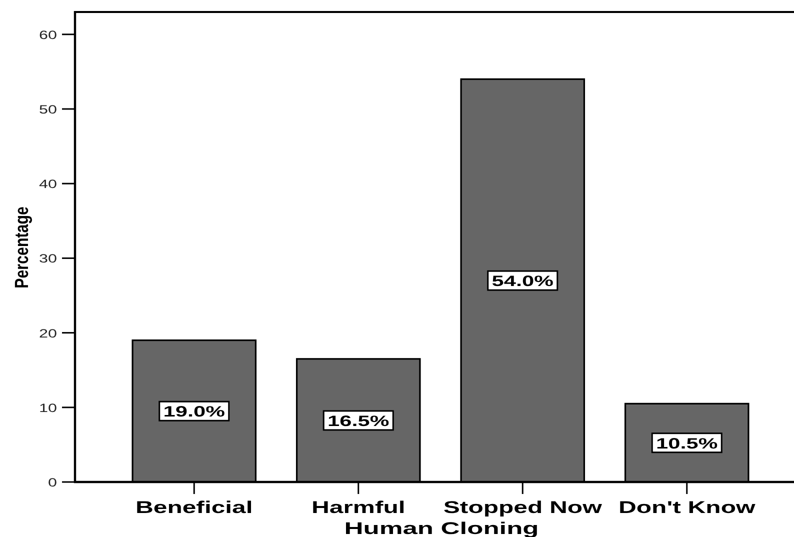  What do you see at coordinates (48, 334) in the screenshot?
I see `y-tick-label: 20` at bounding box center [48, 334].